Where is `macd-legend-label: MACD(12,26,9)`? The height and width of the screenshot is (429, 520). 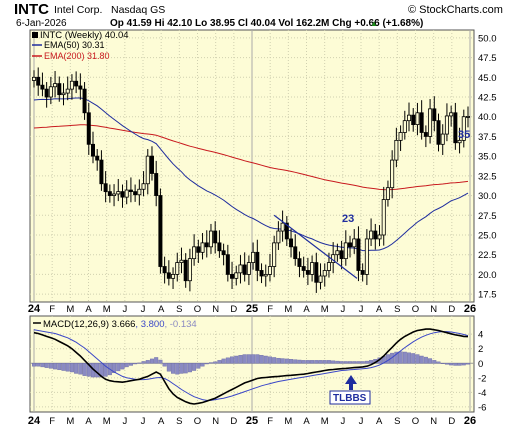
macd-legend-label: MACD(12,26,9) is located at coordinates (77, 324).